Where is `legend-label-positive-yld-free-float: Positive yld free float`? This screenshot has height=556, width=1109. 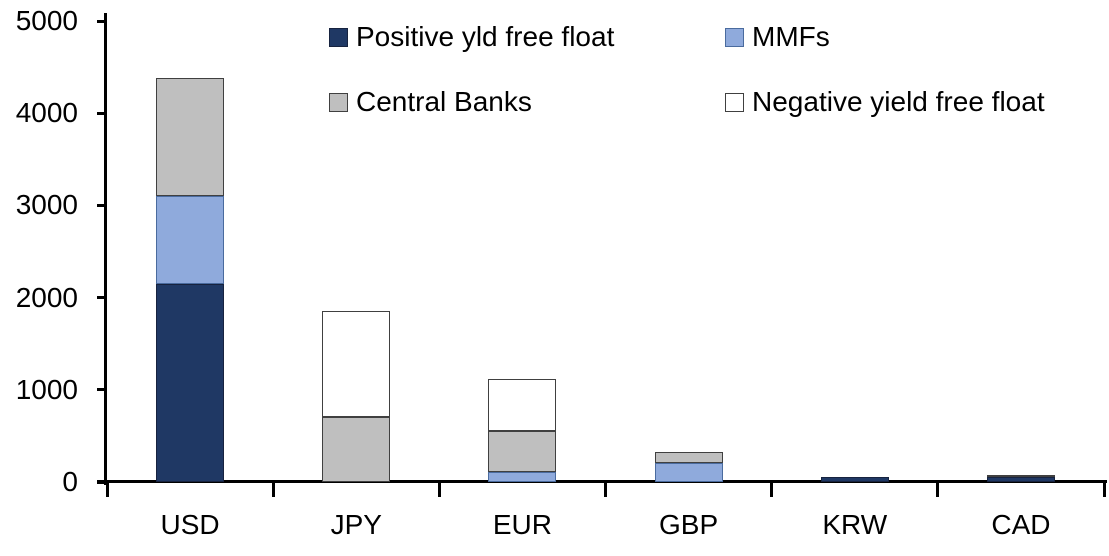
legend-label-positive-yld-free-float: Positive yld free float is located at coordinates (485, 36).